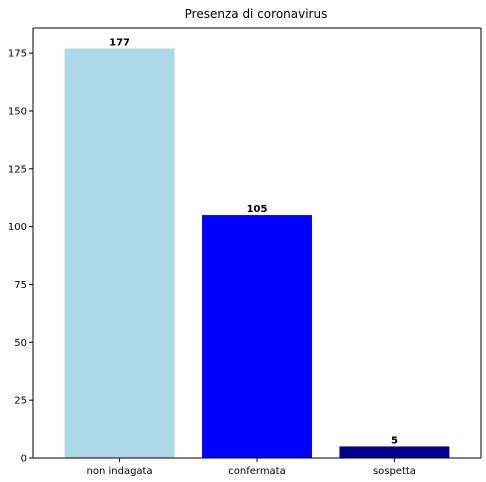 This screenshot has width=486, height=482. Describe the element at coordinates (120, 471) in the screenshot. I see `x-tick-label: non indagata` at that location.